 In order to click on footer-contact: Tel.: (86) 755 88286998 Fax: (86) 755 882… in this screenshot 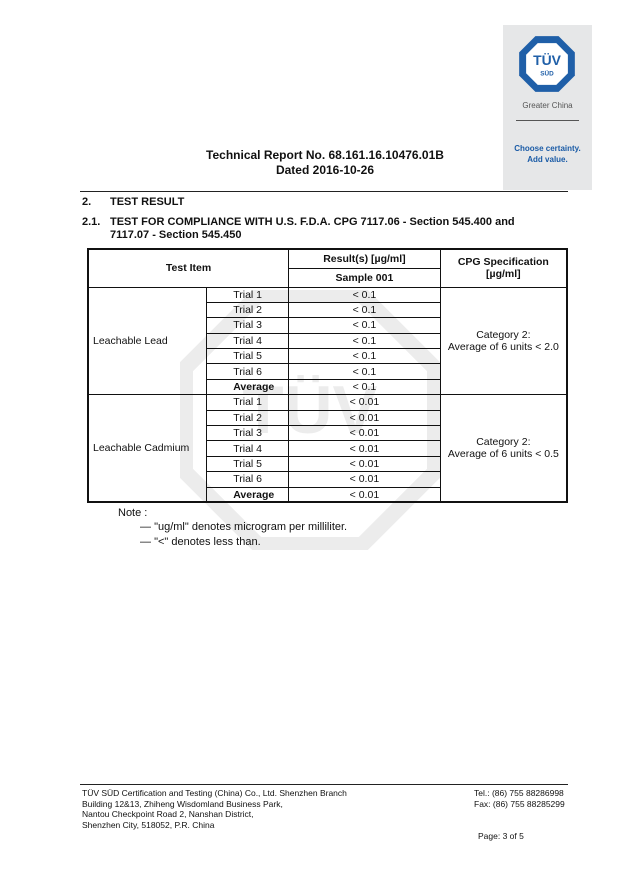, I will do `click(519, 798)`.